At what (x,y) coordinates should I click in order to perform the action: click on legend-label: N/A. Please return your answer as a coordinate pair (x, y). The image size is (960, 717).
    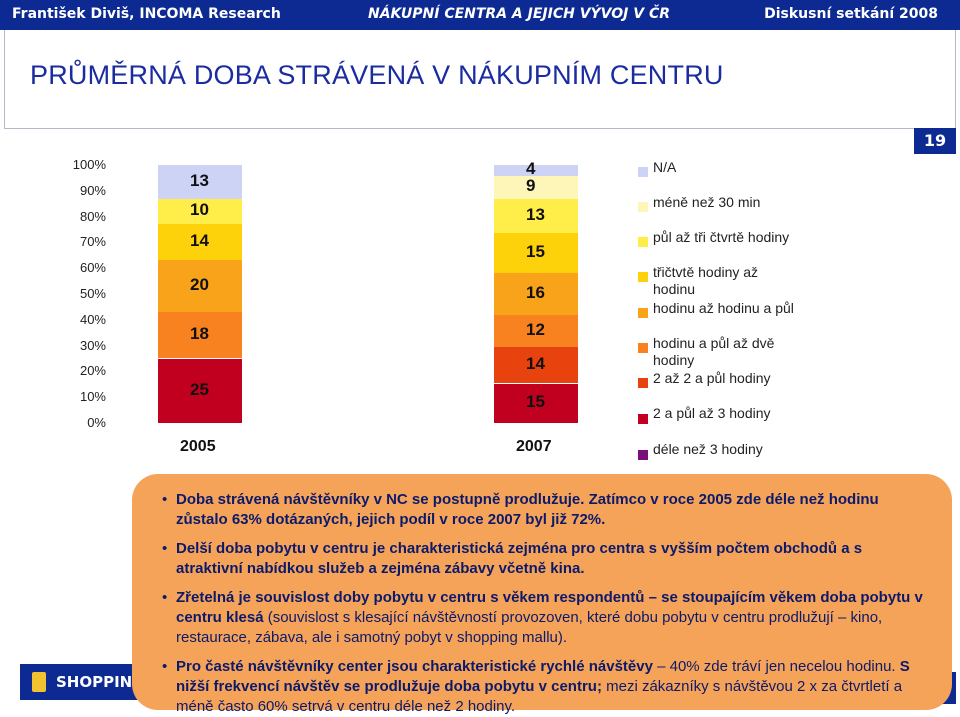
    Looking at the image, I should click on (665, 167).